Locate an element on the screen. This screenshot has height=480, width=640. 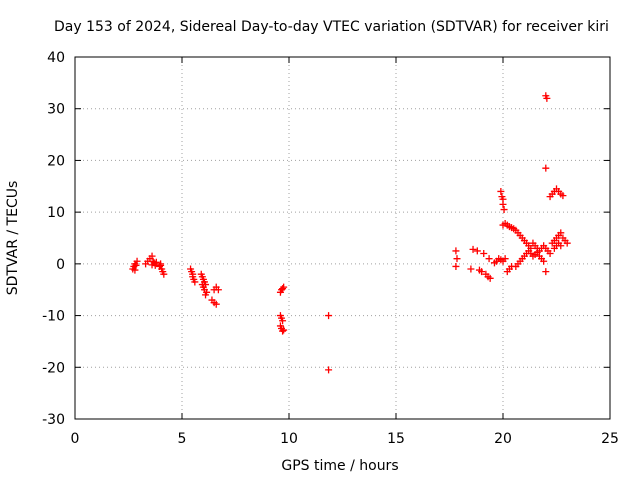
x-tick-label: 20 is located at coordinates (503, 439).